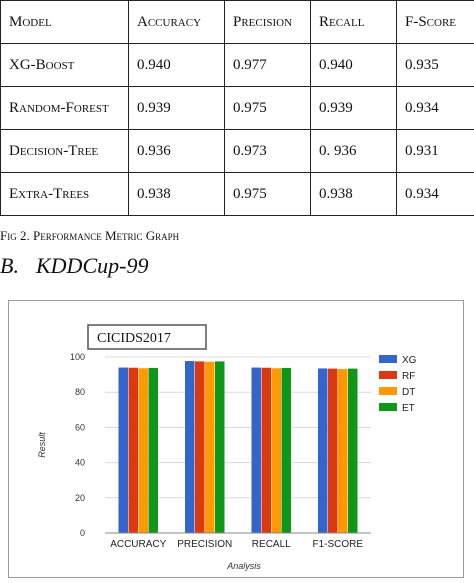 This screenshot has width=474, height=583. What do you see at coordinates (435, 151) in the screenshot?
I see `f-score-cell: 0.931` at bounding box center [435, 151].